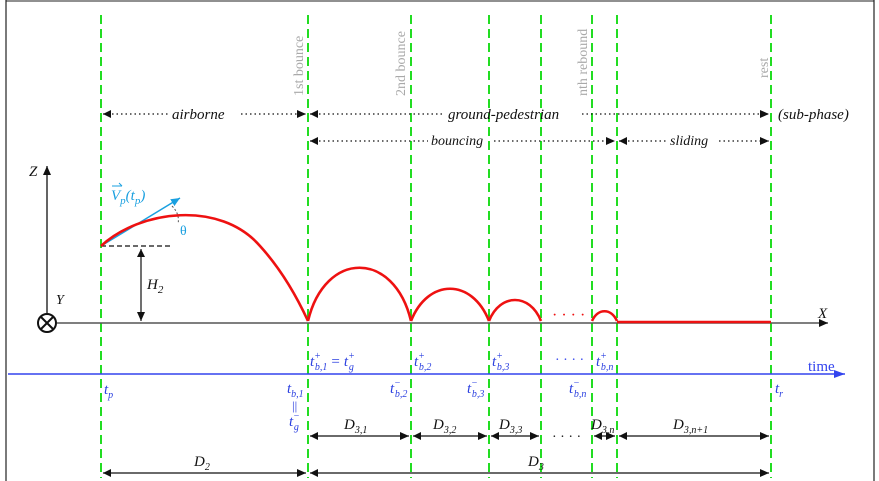  What do you see at coordinates (566, 437) in the screenshot?
I see `duration-ellipsis: · · · ·` at bounding box center [566, 437].